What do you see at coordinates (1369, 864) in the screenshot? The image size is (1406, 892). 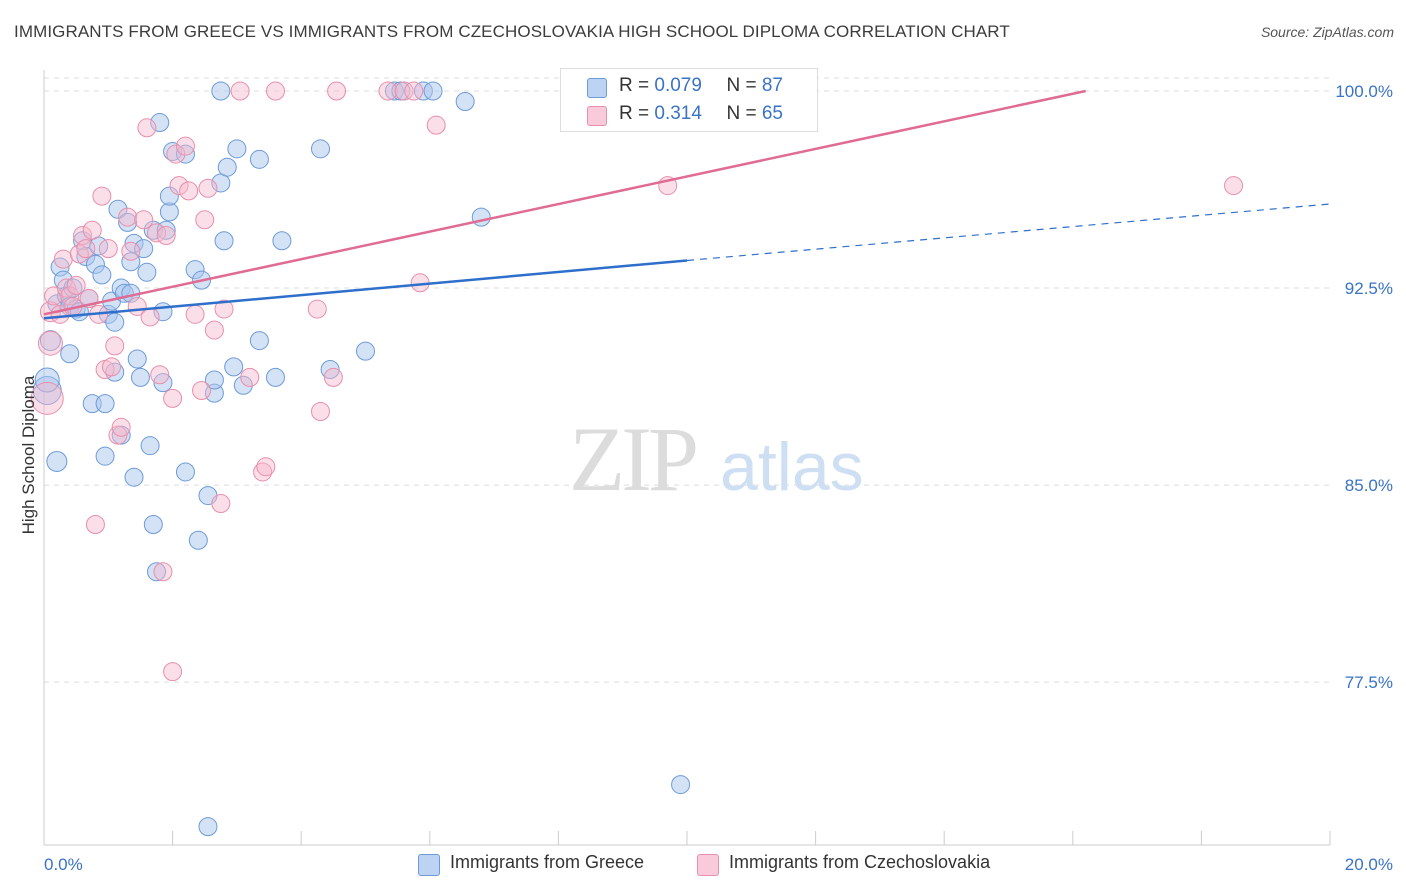 I see `x-tick-label: 20.0%` at bounding box center [1369, 864].